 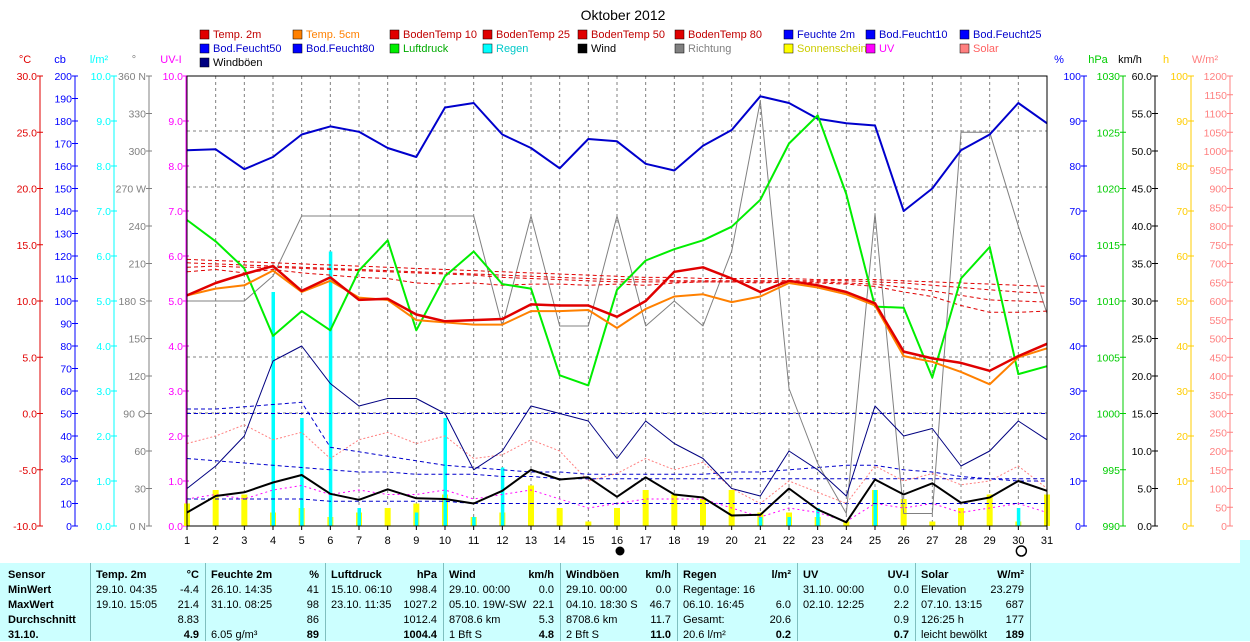 What do you see at coordinates (783, 635) in the screenshot?
I see `stats-cell: 0.2` at bounding box center [783, 635].